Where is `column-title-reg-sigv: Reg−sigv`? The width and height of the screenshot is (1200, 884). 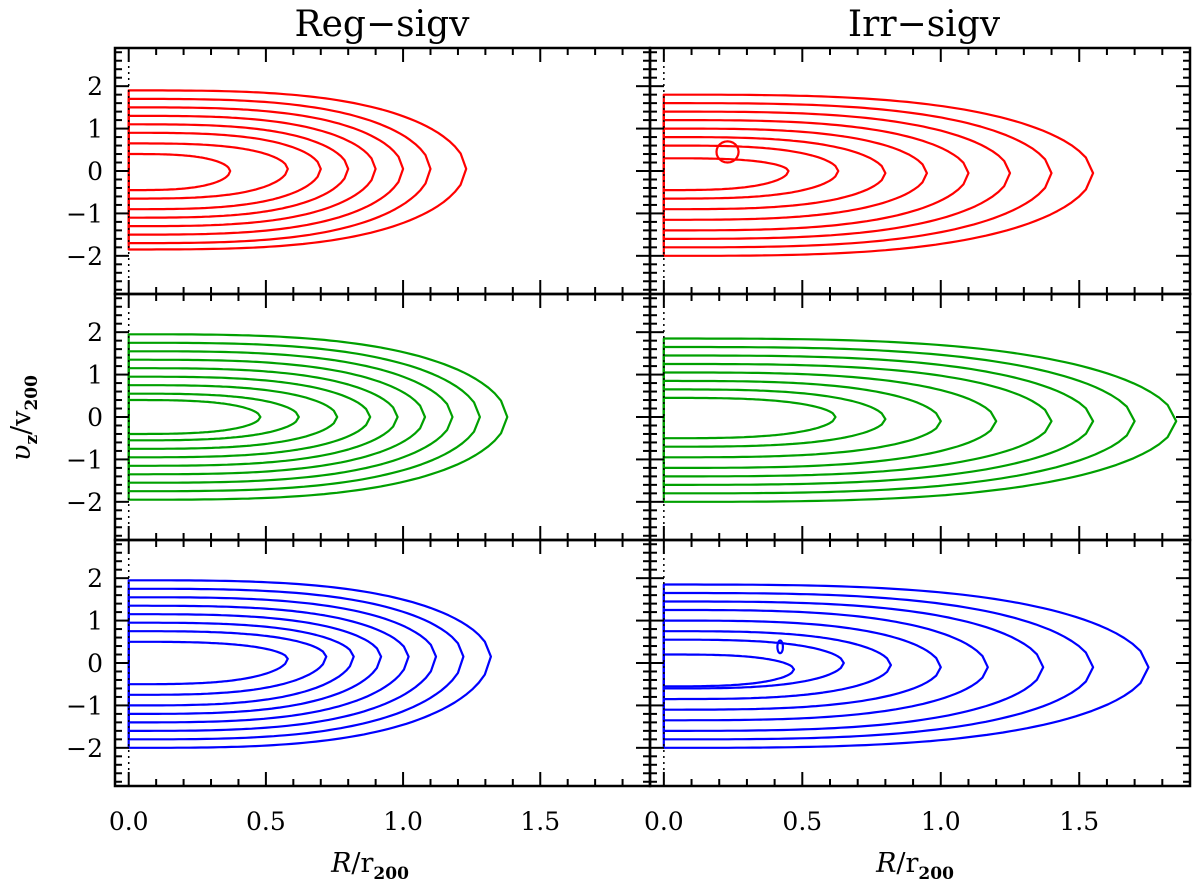 column-title-reg-sigv: Reg−sigv is located at coordinates (383, 24).